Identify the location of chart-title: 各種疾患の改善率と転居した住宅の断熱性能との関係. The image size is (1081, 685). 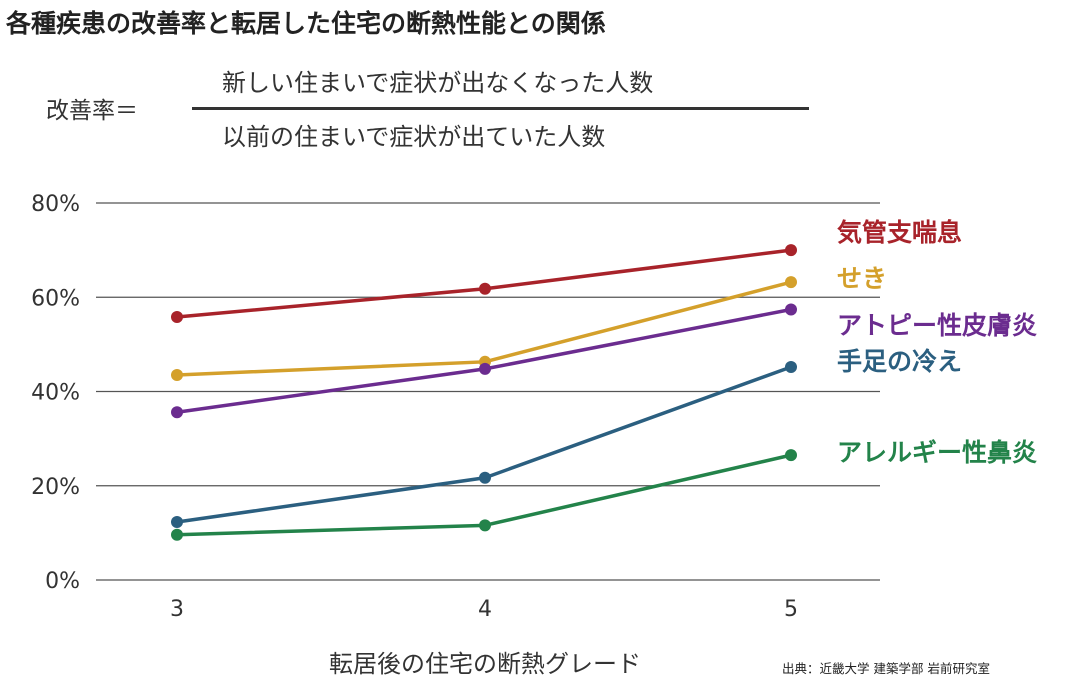
(306, 23).